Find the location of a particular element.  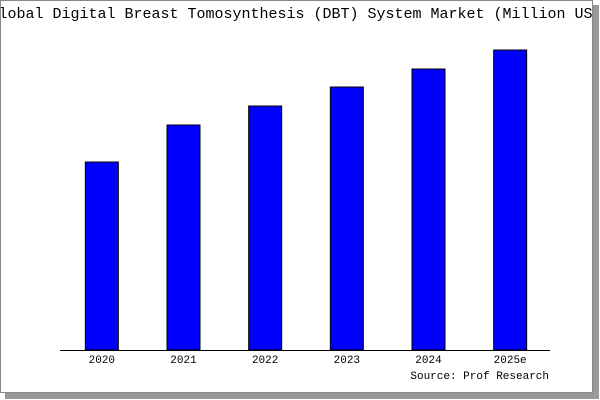

x-tick-label: 2022 is located at coordinates (265, 361).